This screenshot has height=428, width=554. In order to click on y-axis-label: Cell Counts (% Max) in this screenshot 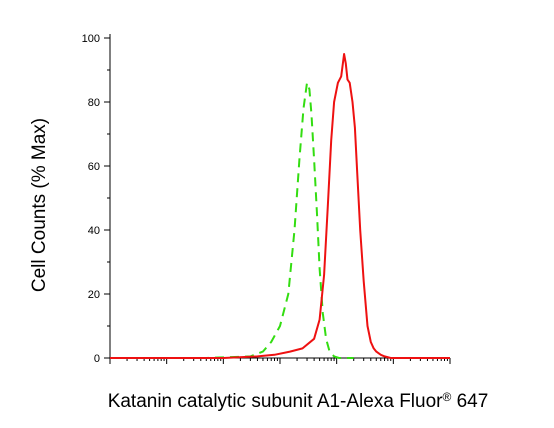, I will do `click(39, 205)`.